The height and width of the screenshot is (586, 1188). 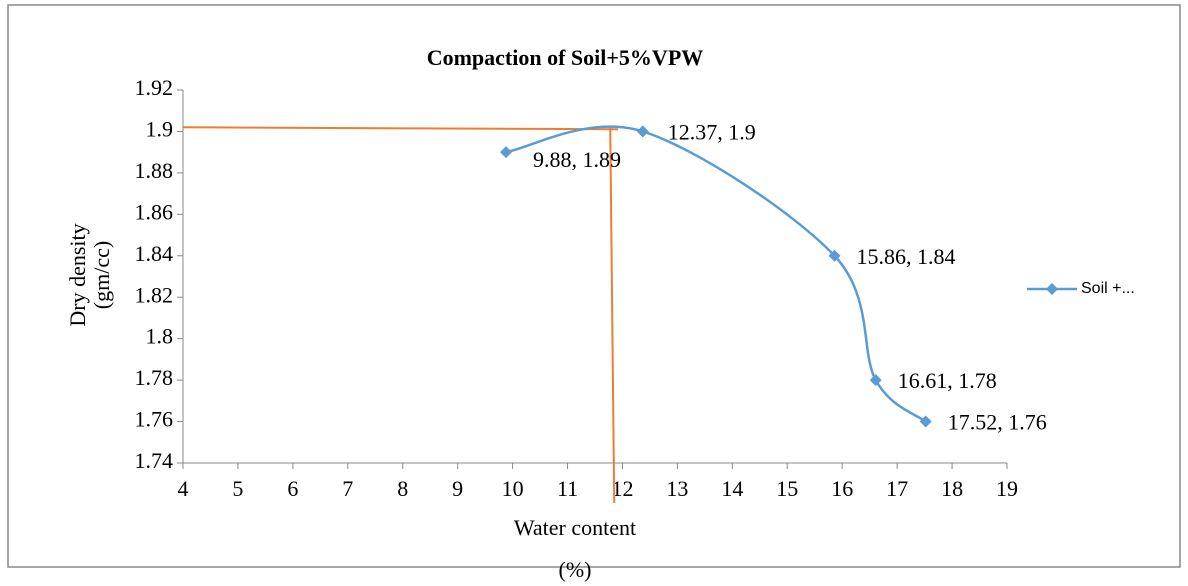 I want to click on x-tick-label: 9, so click(x=457, y=488).